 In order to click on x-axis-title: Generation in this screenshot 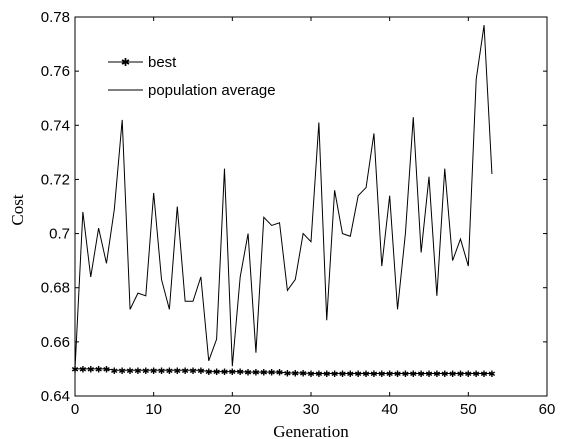, I will do `click(311, 430)`.